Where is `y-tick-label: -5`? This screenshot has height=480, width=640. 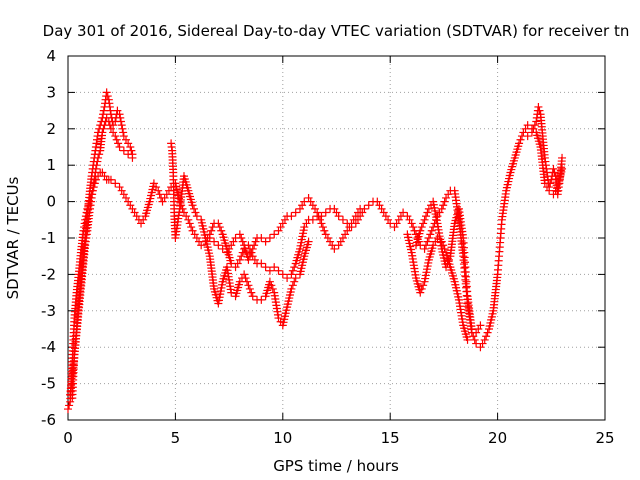 y-tick-label: -5 is located at coordinates (48, 384).